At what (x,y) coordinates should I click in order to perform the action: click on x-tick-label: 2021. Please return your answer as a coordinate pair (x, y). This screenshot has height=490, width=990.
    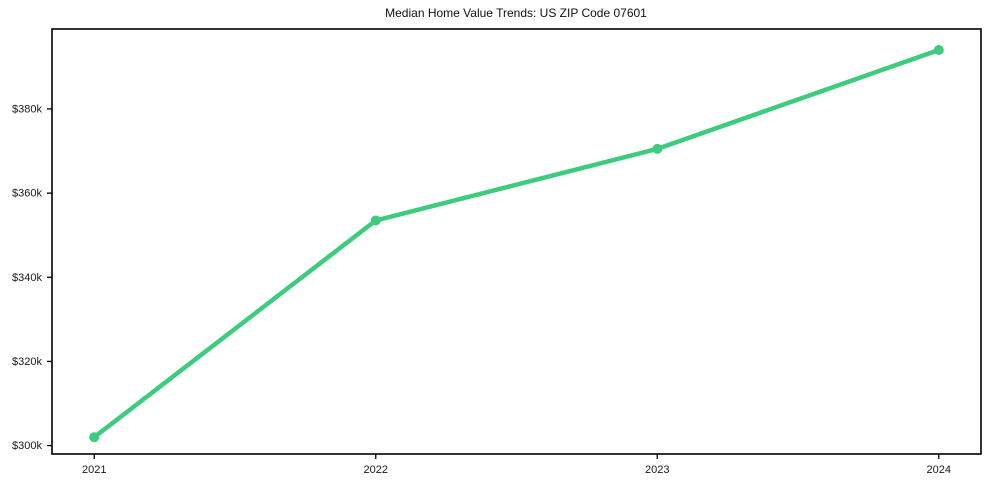
    Looking at the image, I should click on (94, 470).